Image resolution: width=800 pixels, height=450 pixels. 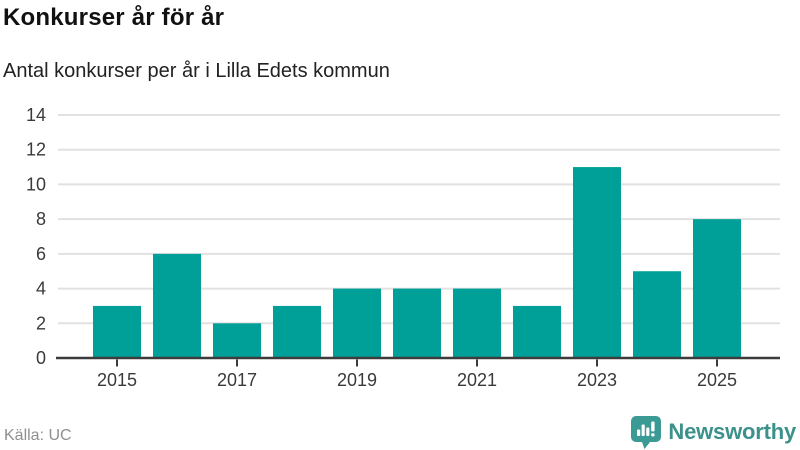 What do you see at coordinates (38, 435) in the screenshot?
I see `source-note: Källa: UC` at bounding box center [38, 435].